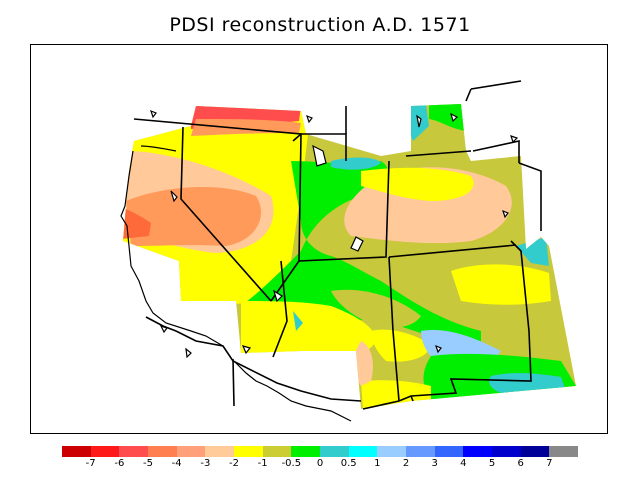 Image resolution: width=640 pixels, height=480 pixels. Describe the element at coordinates (119, 463) in the screenshot. I see `colorbar-tick-label: -6` at that location.